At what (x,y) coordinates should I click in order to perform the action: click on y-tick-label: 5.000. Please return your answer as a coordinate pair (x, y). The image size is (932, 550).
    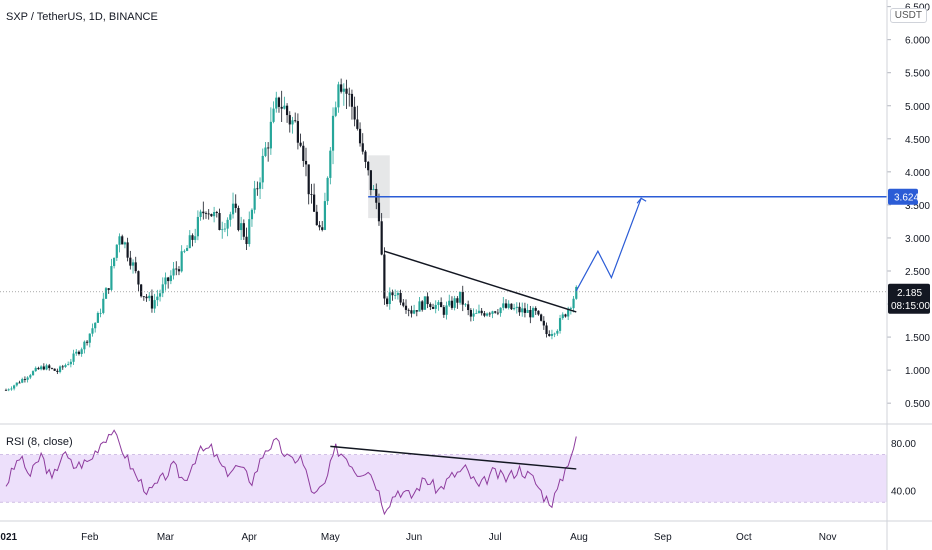
    Looking at the image, I should click on (917, 107).